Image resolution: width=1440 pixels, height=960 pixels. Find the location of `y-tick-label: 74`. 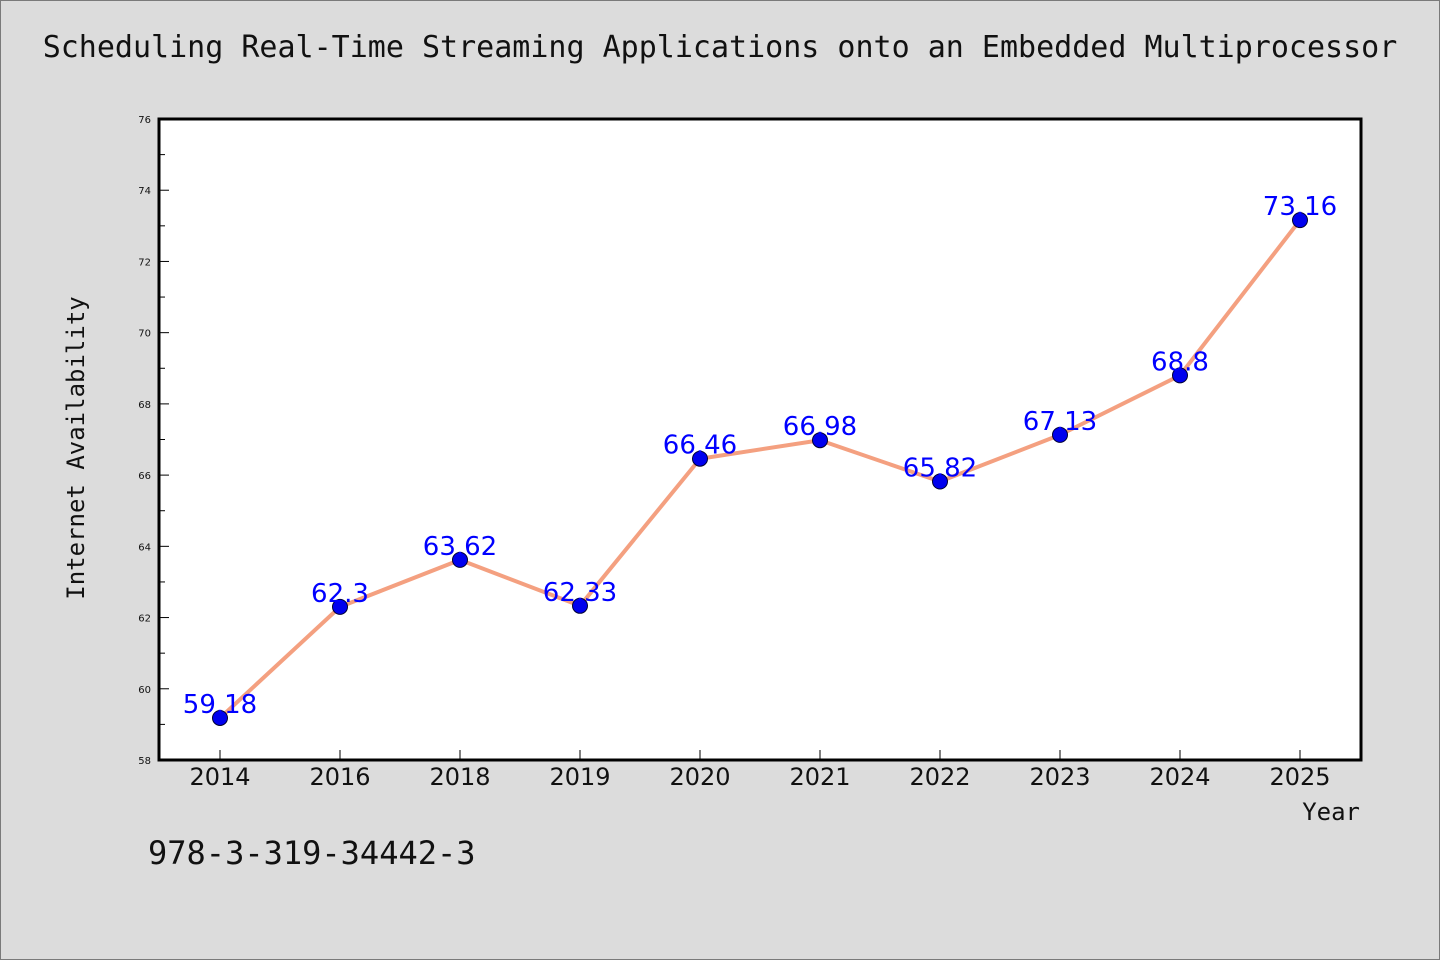

y-tick-label: 74 is located at coordinates (144, 191).